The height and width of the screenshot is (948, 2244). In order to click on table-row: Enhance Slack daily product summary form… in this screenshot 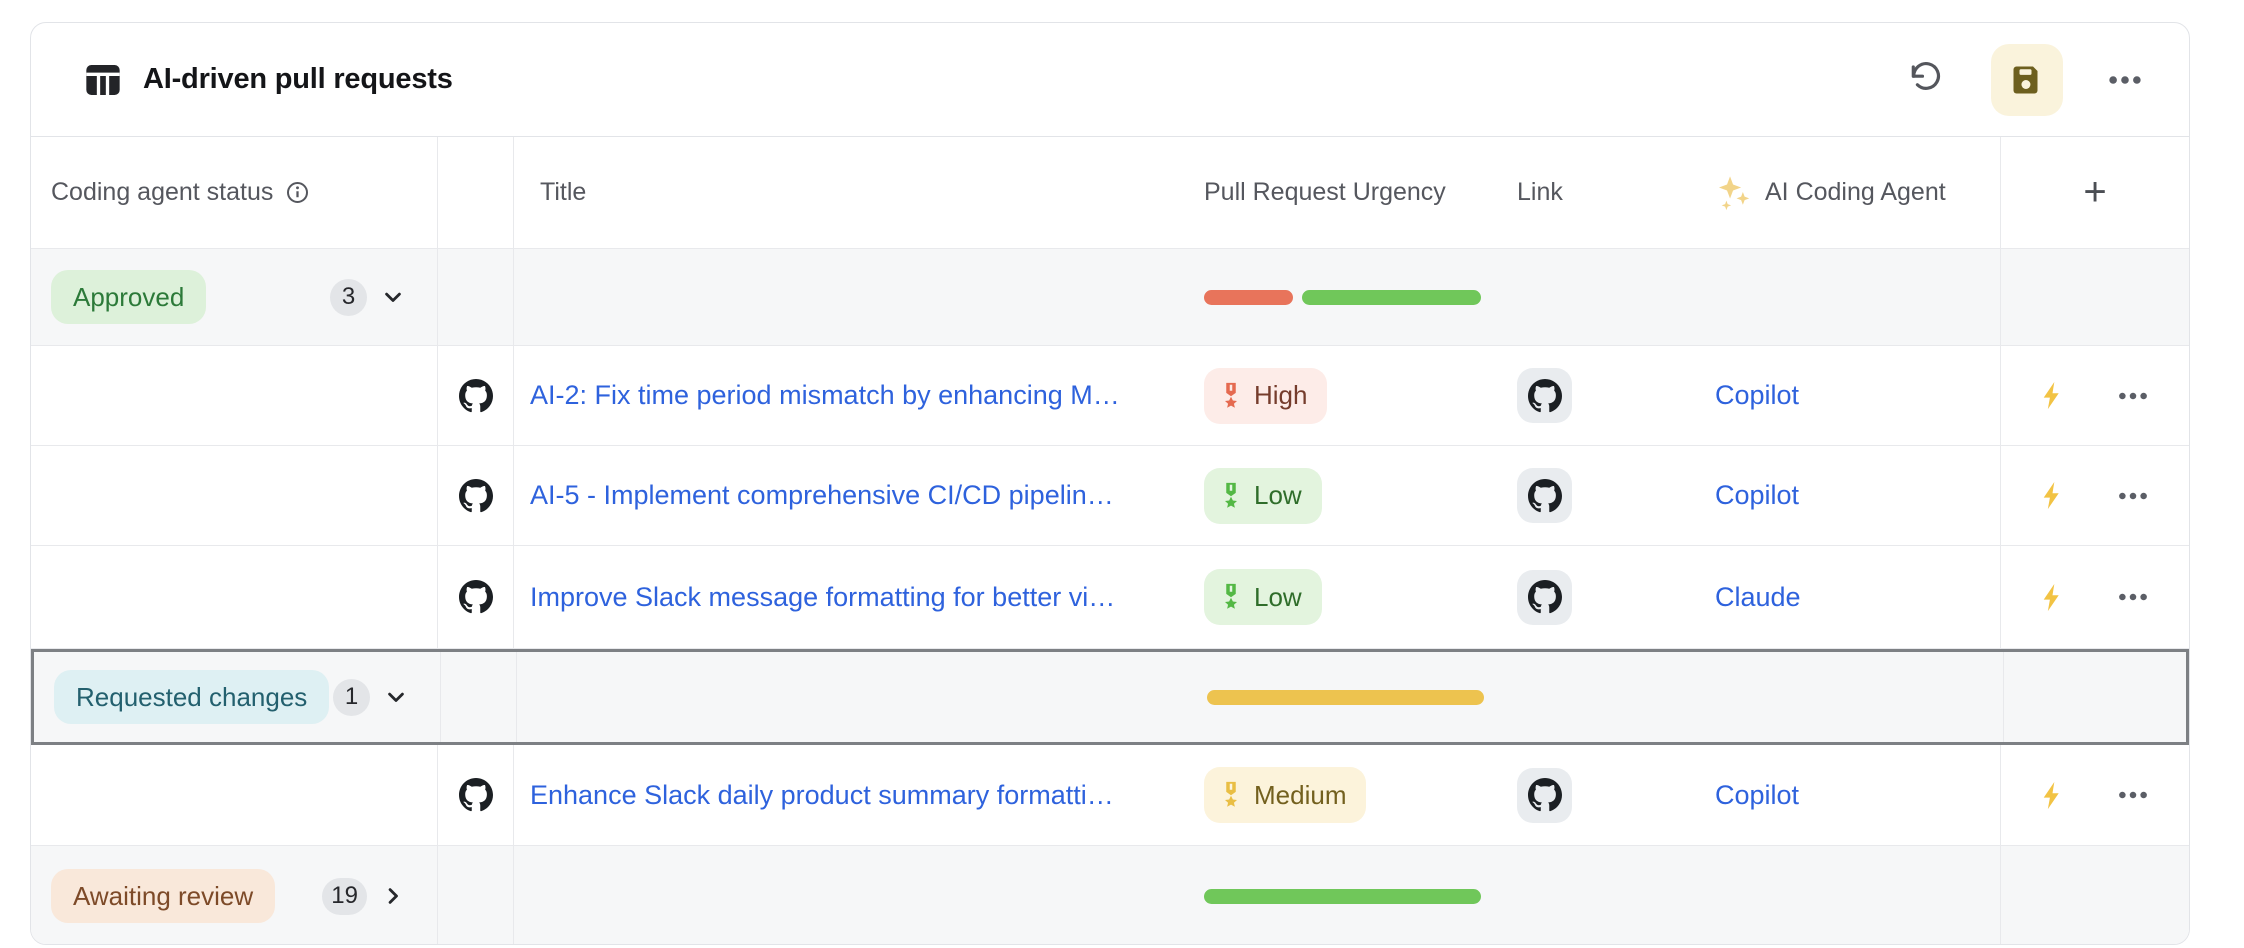, I will do `click(1110, 795)`.